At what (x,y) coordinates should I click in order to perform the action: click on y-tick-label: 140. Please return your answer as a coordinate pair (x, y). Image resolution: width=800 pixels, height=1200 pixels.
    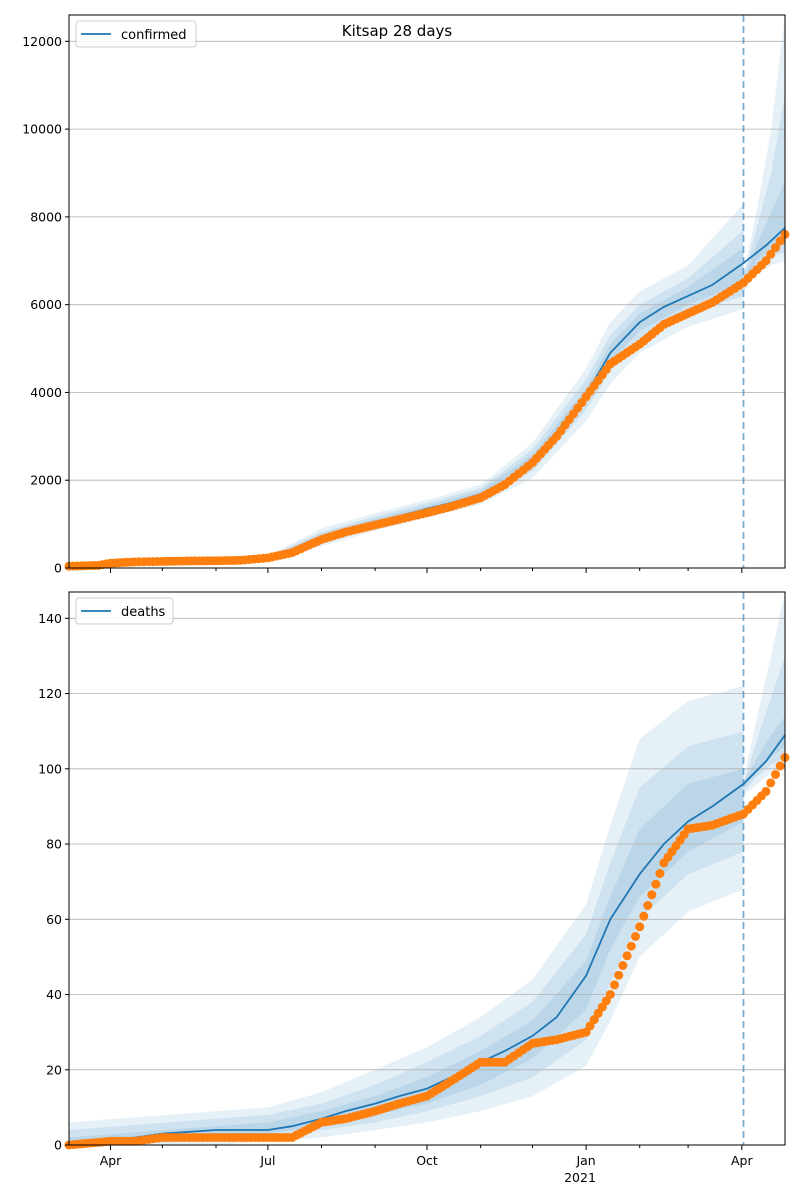
    Looking at the image, I should click on (50, 618).